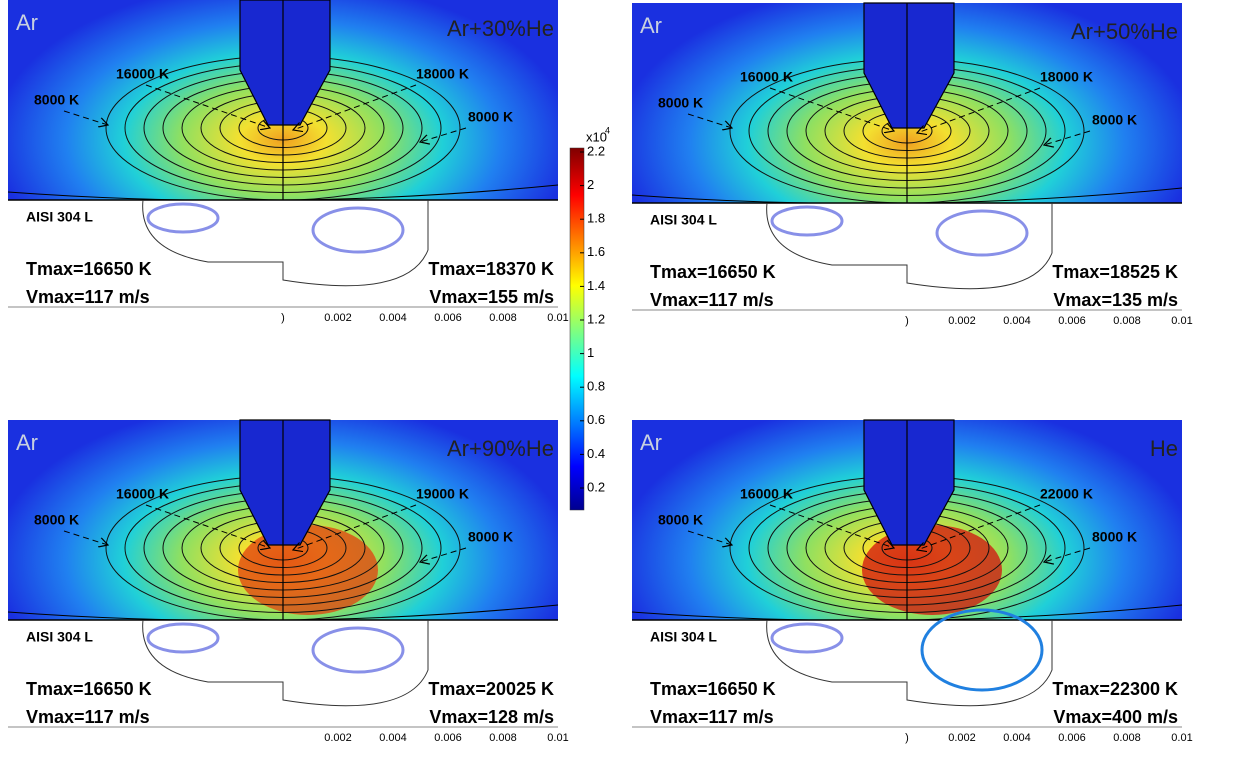  Describe the element at coordinates (932, 570) in the screenshot. I see `hot-core` at that location.